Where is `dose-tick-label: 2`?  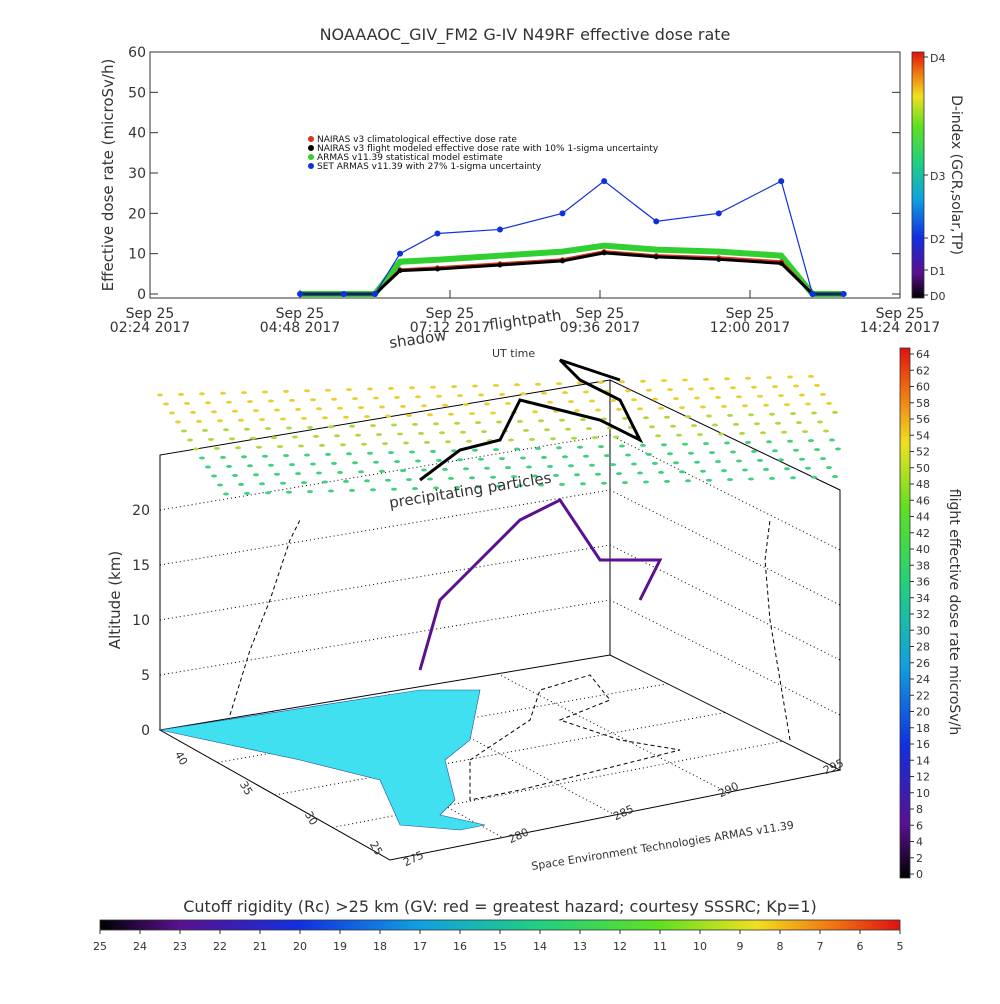
dose-tick-label: 2 is located at coordinates (919, 858).